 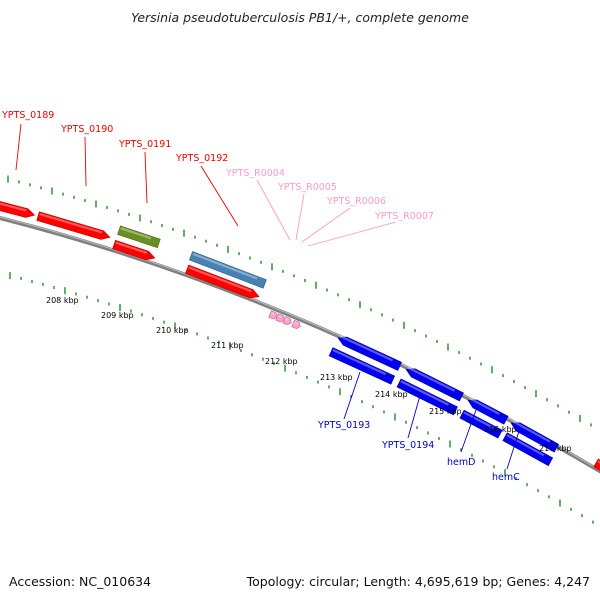 What do you see at coordinates (468, 431) in the screenshot?
I see `callout-hemd` at bounding box center [468, 431].